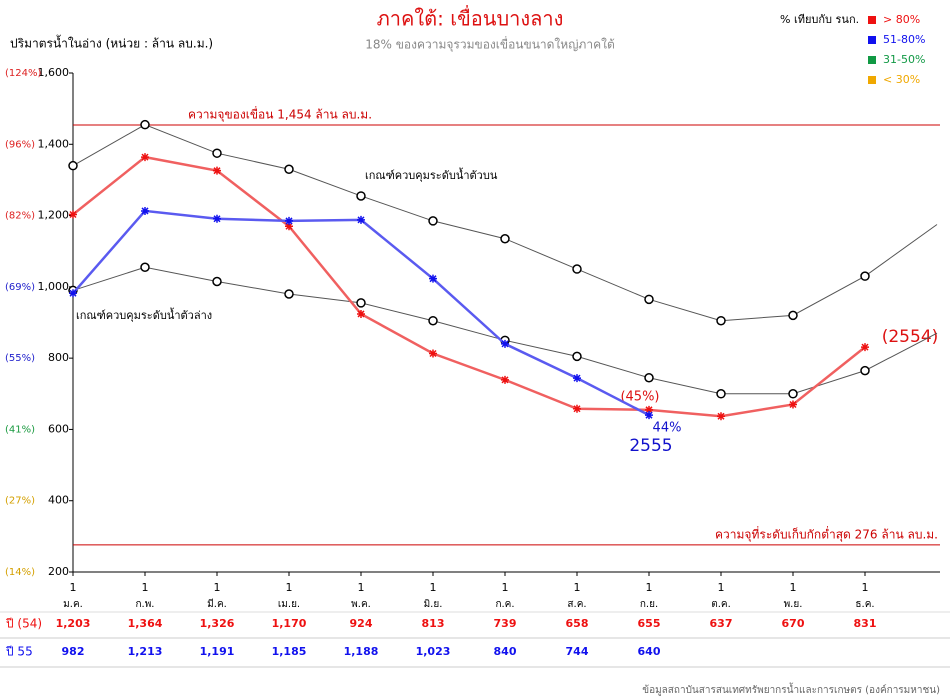  What do you see at coordinates (20, 429) in the screenshot?
I see `percent-label: (41%)` at bounding box center [20, 429].